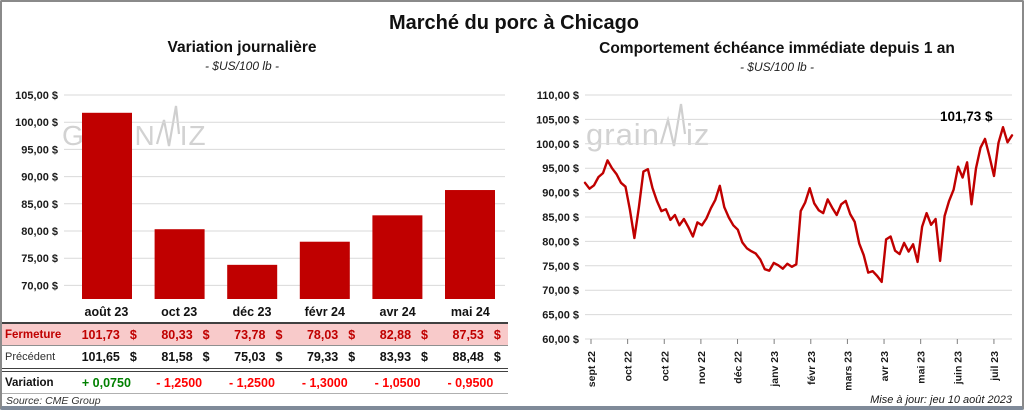 Image resolution: width=1024 pixels, height=410 pixels. I want to click on amount: 83,93, so click(395, 357).